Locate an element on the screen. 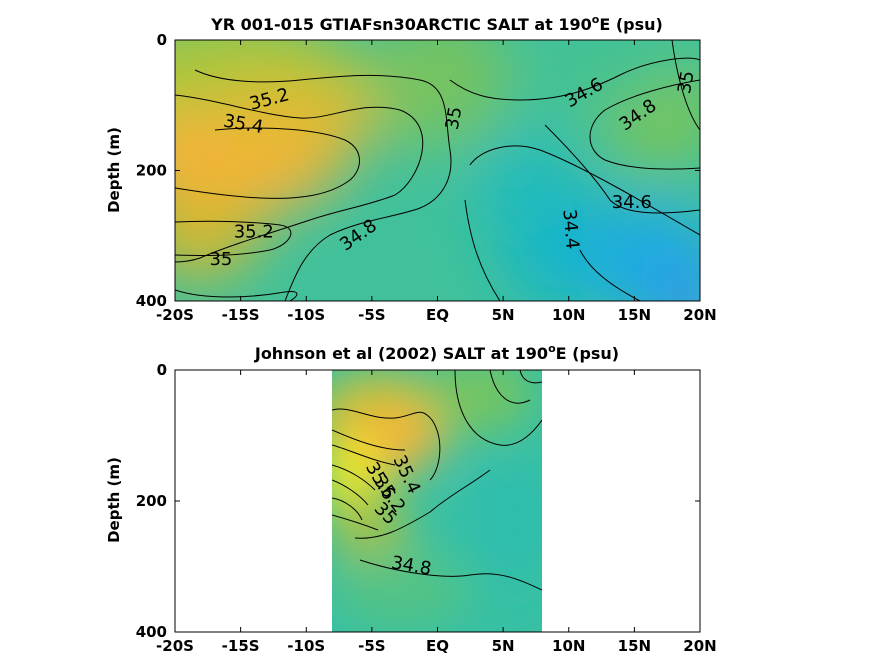  contour-label: 34.4 is located at coordinates (570, 229).